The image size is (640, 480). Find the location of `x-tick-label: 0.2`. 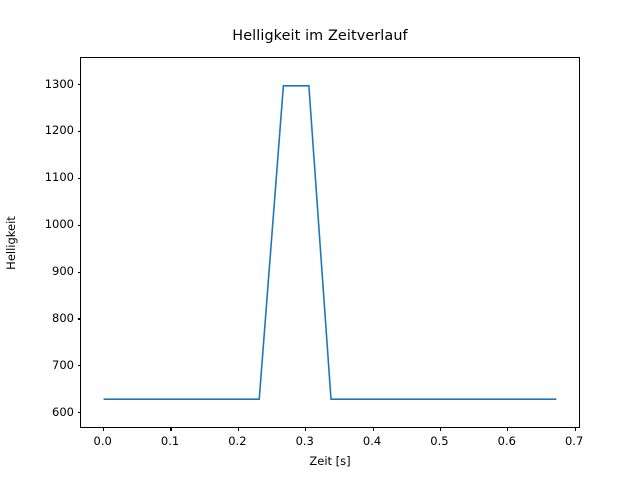

x-tick-label: 0.2 is located at coordinates (237, 441).